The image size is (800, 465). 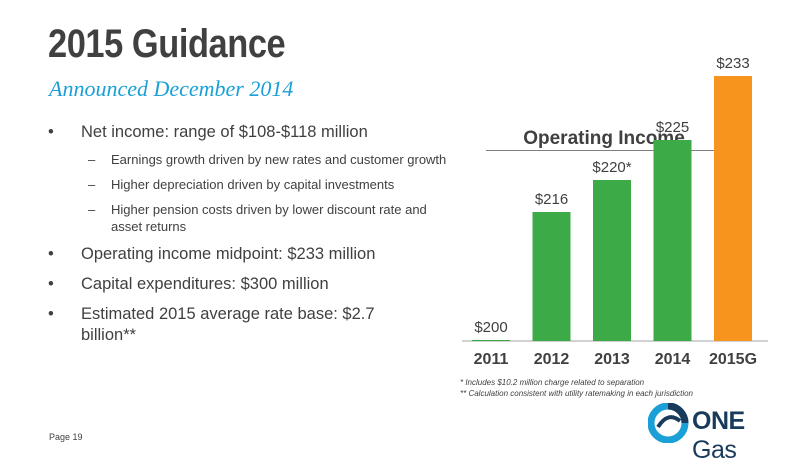 What do you see at coordinates (733, 208) in the screenshot?
I see `bar-2015G` at bounding box center [733, 208].